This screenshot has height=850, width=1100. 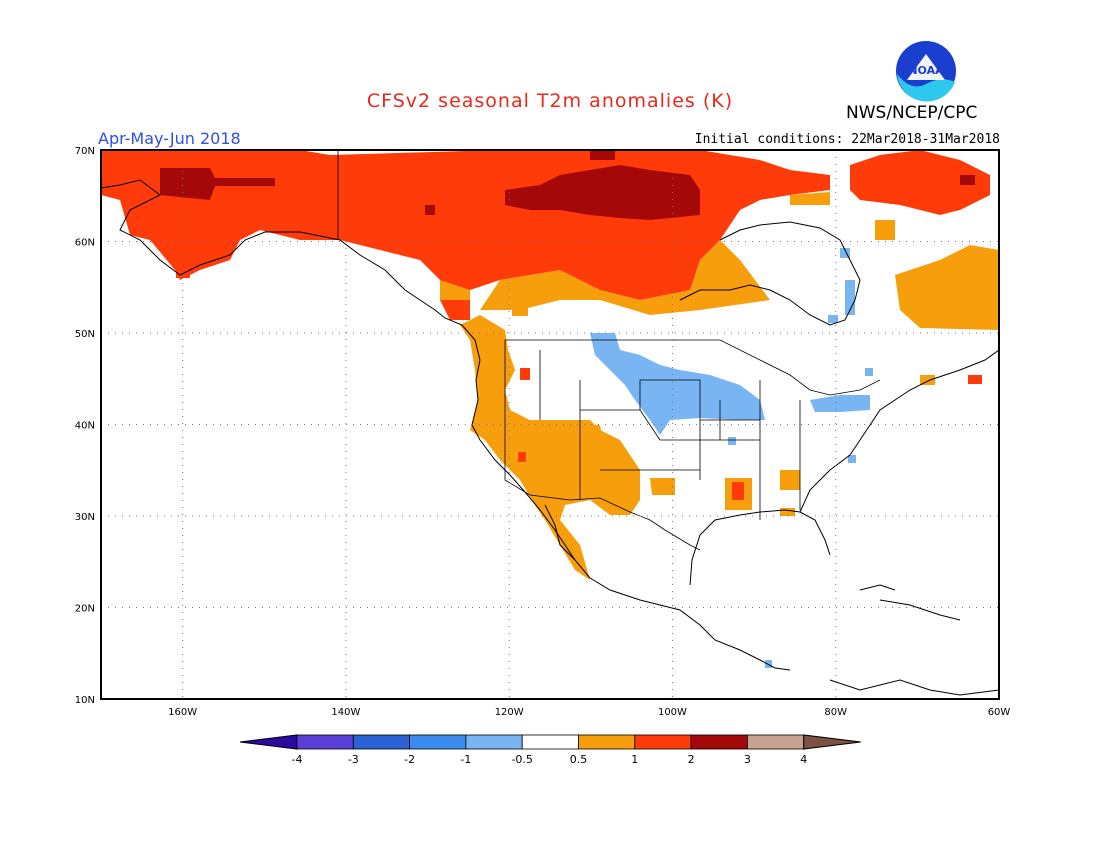 What do you see at coordinates (999, 712) in the screenshot?
I see `longitude-label: 60W` at bounding box center [999, 712].